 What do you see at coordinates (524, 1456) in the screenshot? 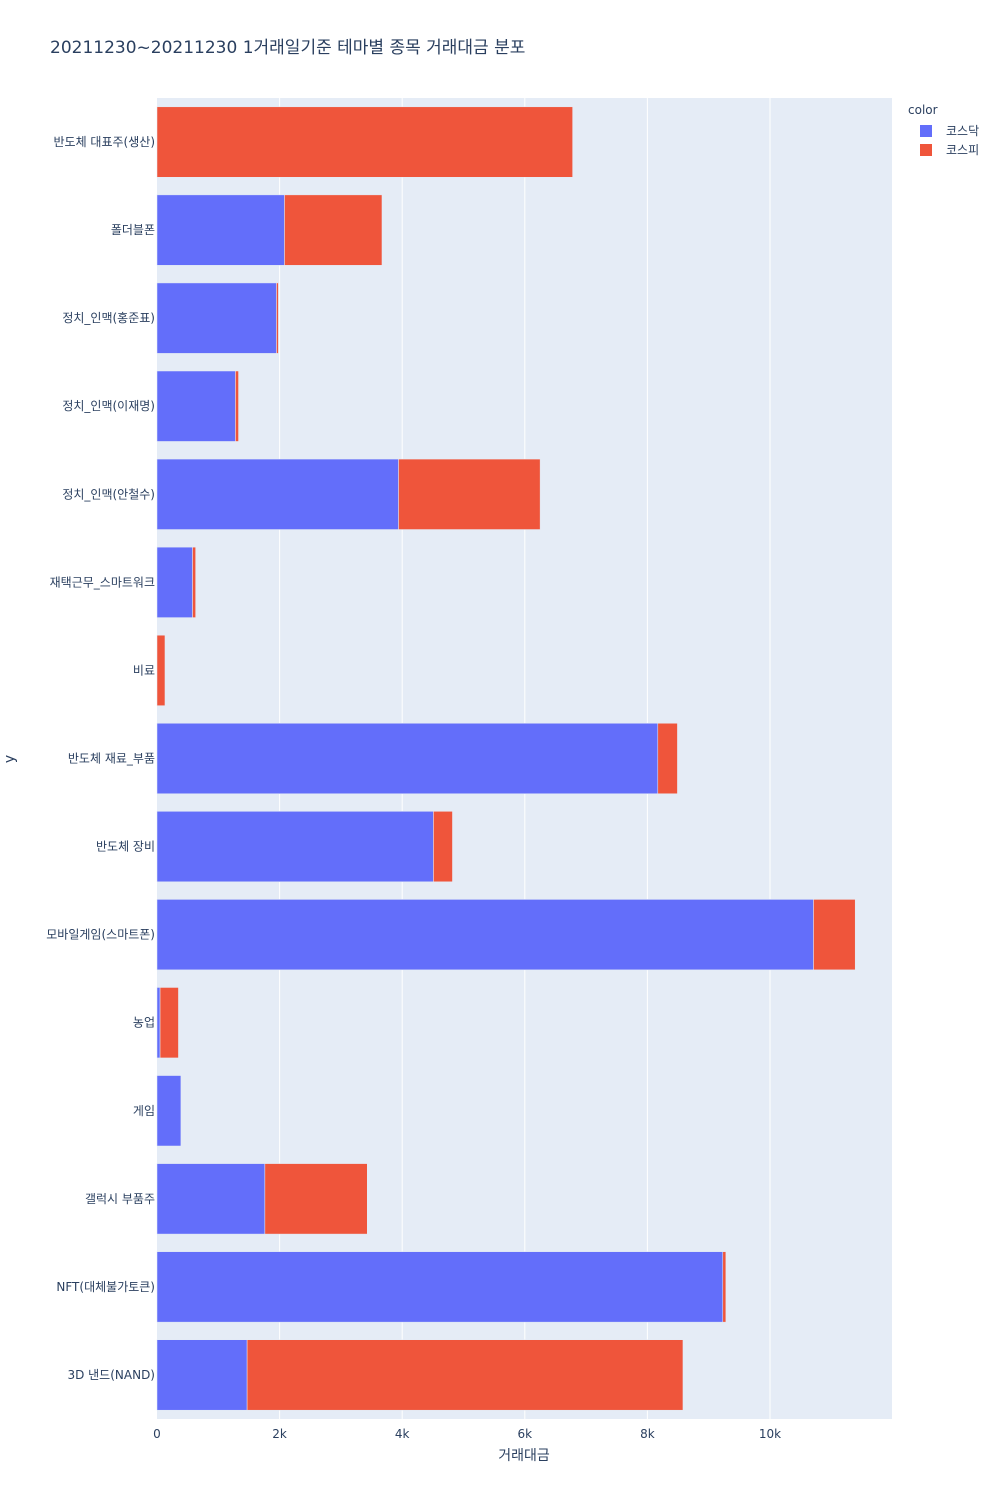
I see `x-axis-title: 거래대금` at bounding box center [524, 1456].